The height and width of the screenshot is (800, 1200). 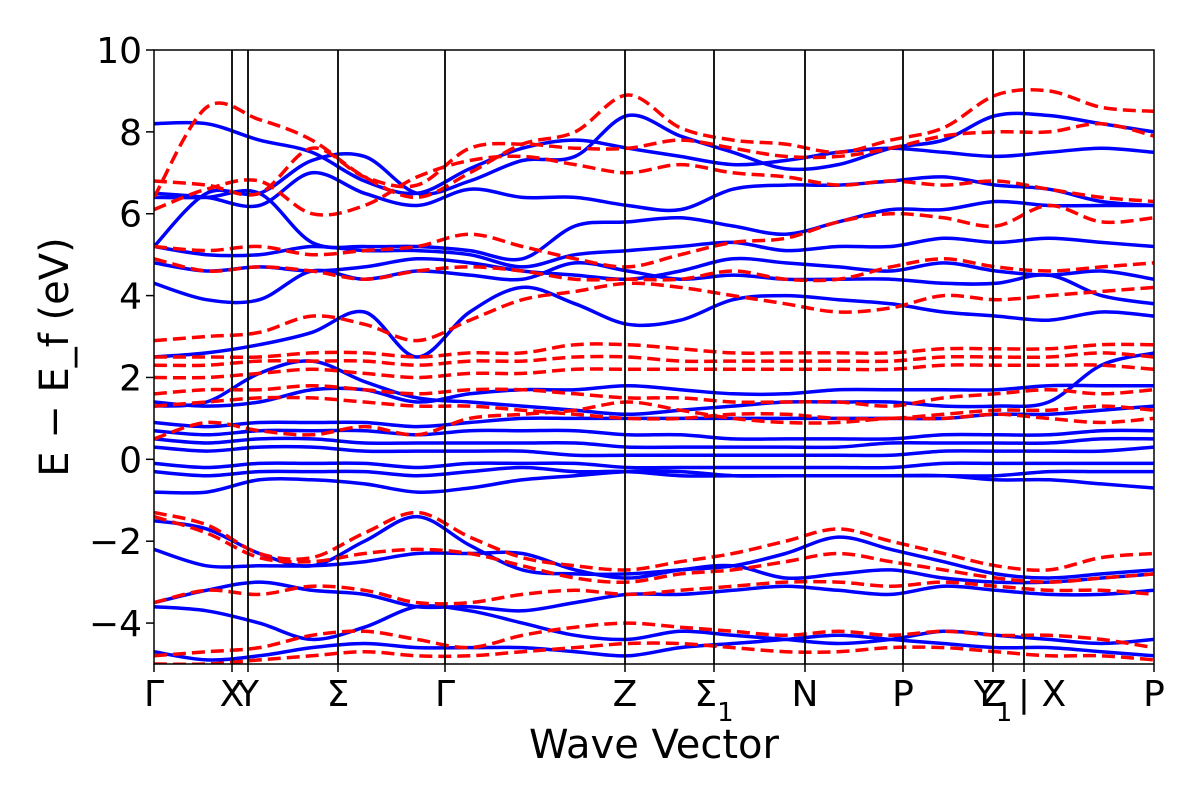 I want to click on y-tick-label: 6, so click(x=130, y=215).